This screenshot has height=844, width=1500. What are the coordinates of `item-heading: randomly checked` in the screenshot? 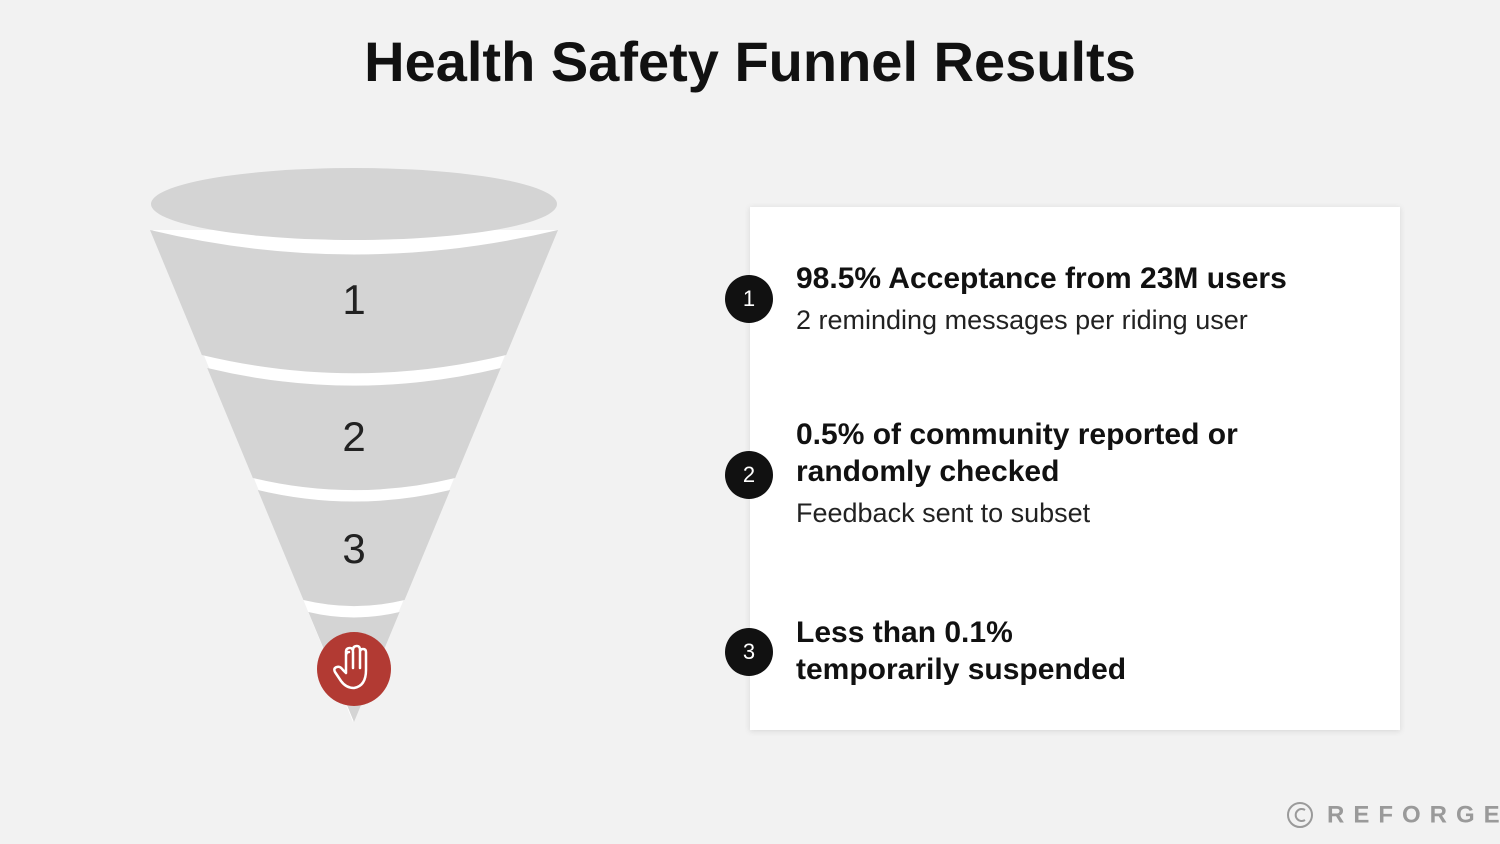 It's located at (927, 471).